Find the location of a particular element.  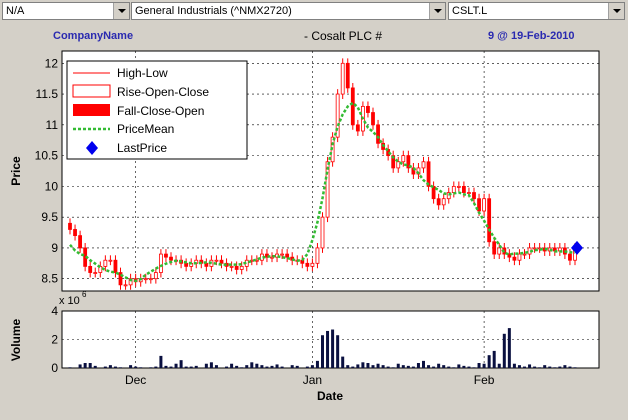

exchange-value: N/A is located at coordinates (15, 11).